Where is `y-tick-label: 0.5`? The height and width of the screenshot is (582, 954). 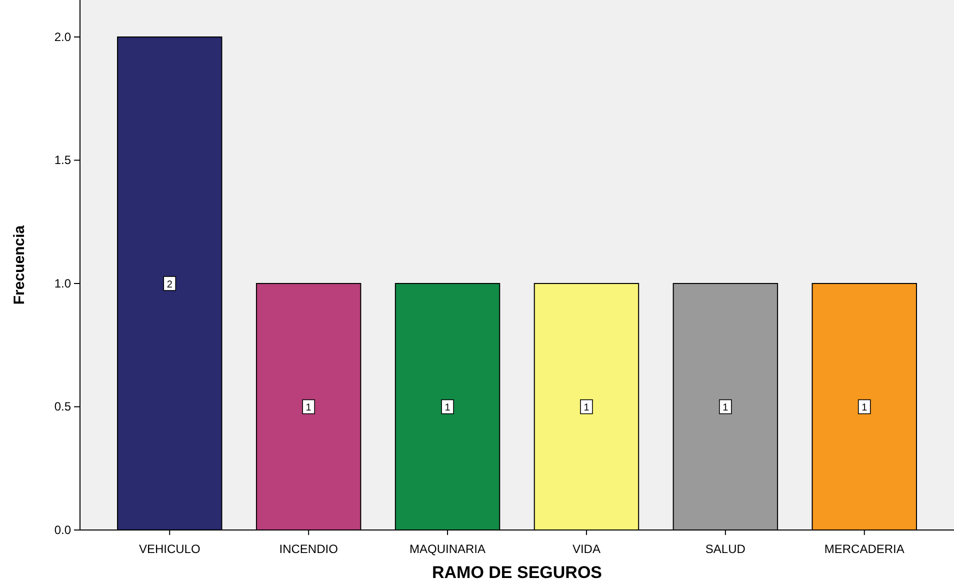
y-tick-label: 0.5 is located at coordinates (63, 407).